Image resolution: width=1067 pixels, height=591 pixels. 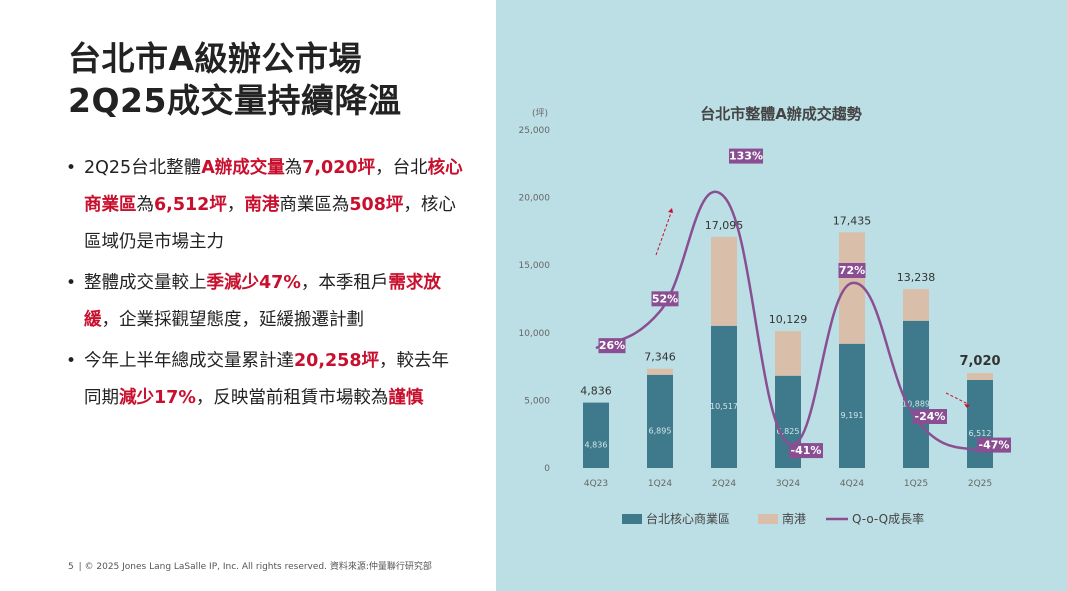 I want to click on core-value-label: 10,517, so click(x=724, y=406).